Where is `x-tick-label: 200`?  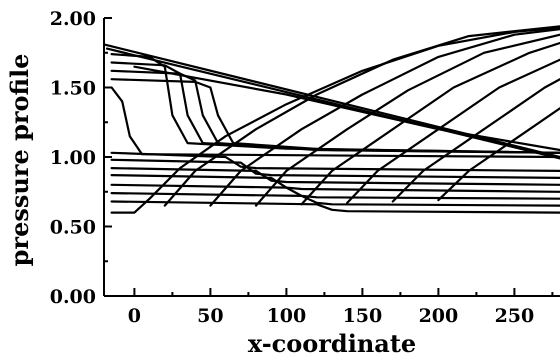
x-tick-label: 200 is located at coordinates (439, 316).